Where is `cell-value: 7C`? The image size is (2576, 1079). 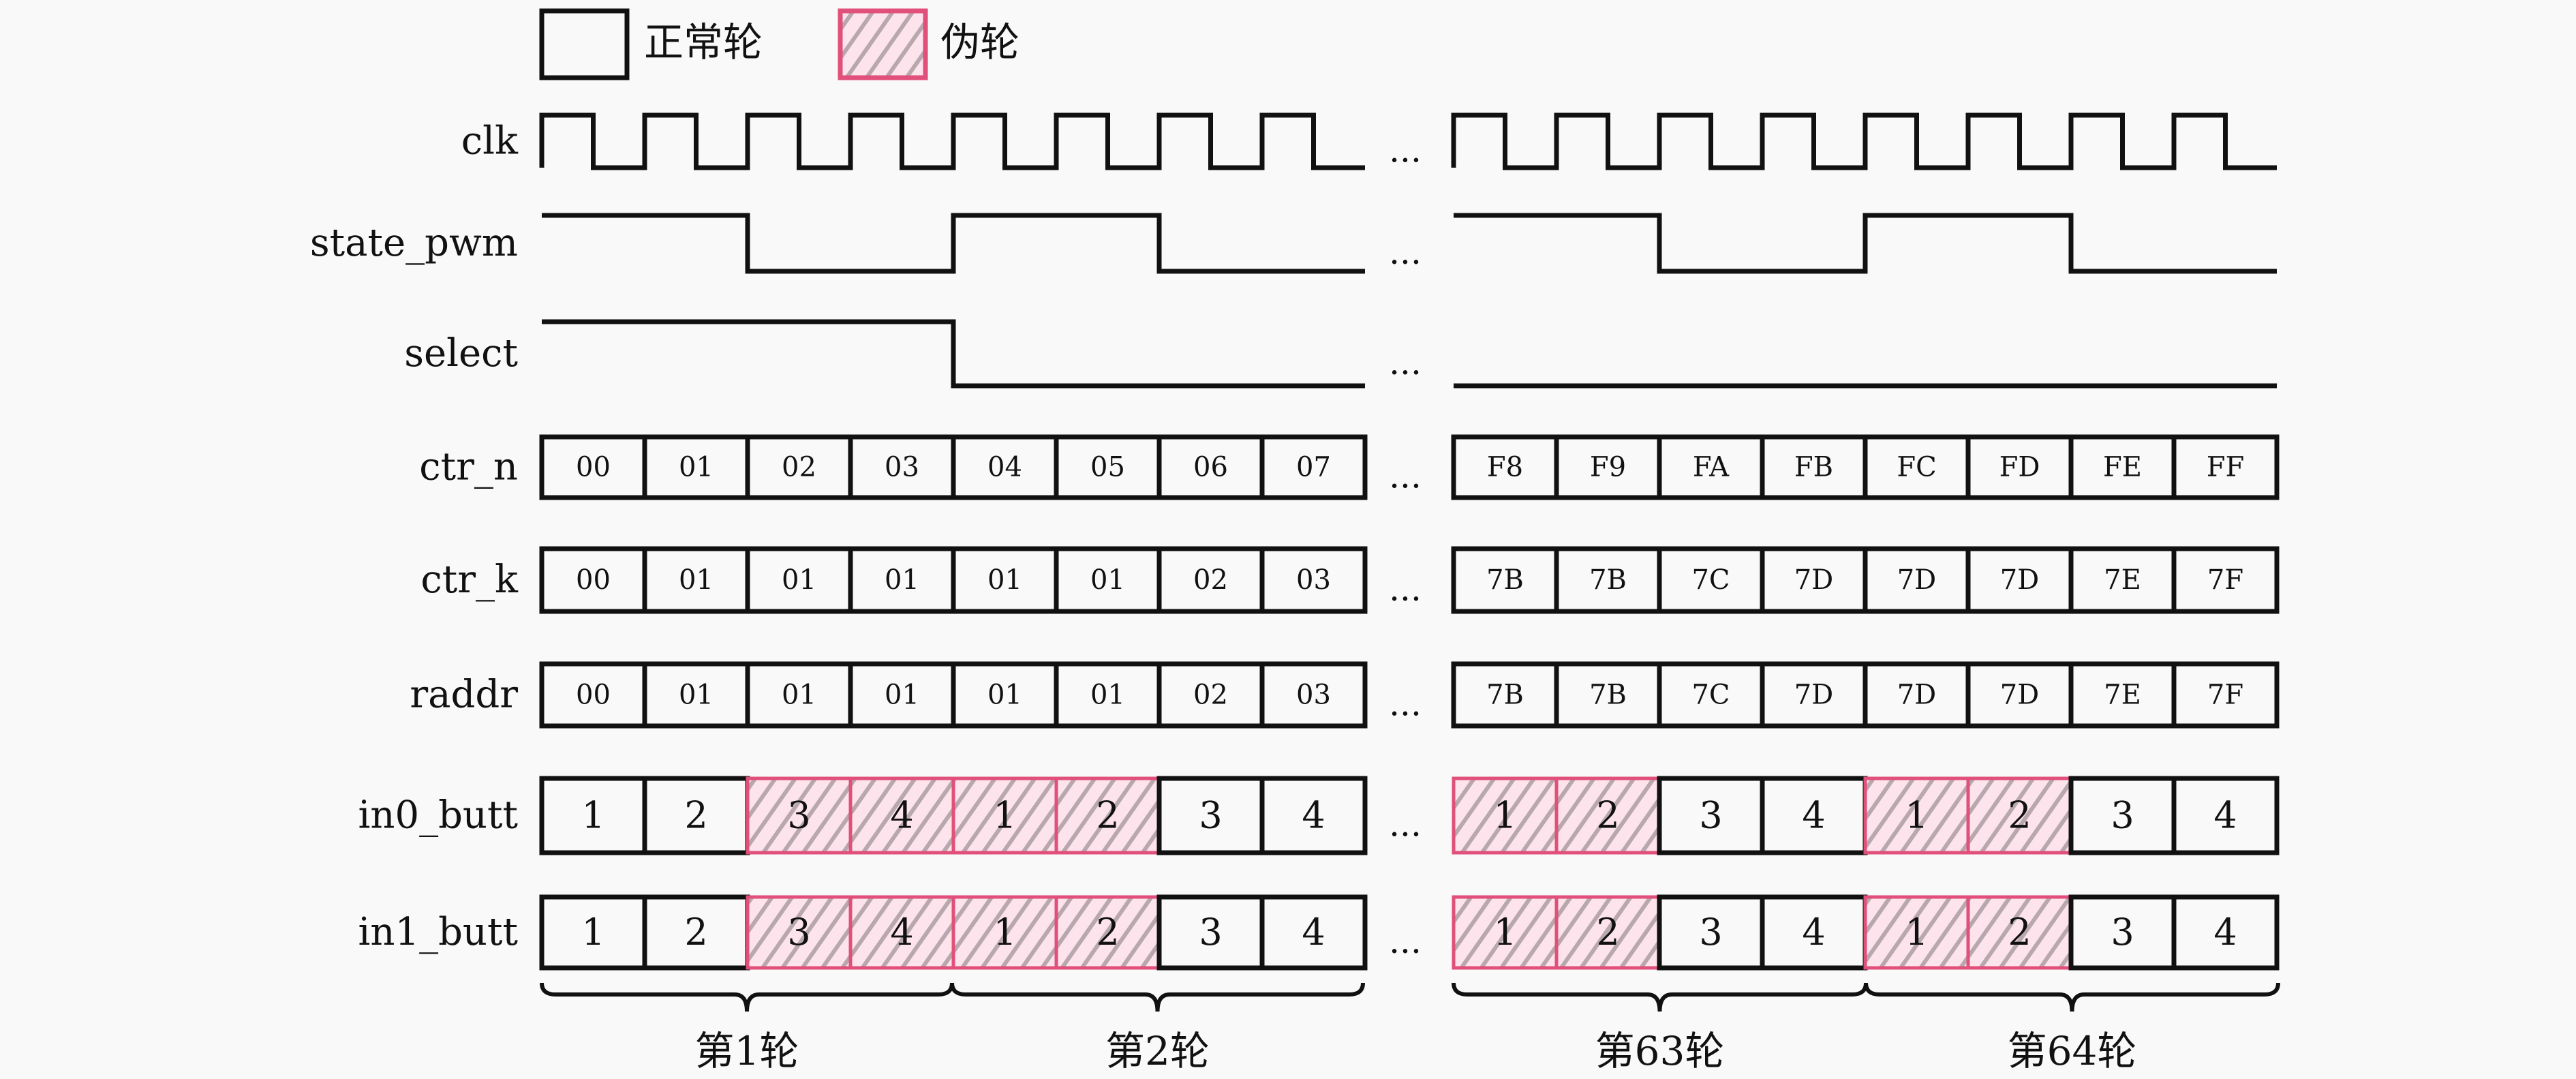 cell-value: 7C is located at coordinates (1710, 695).